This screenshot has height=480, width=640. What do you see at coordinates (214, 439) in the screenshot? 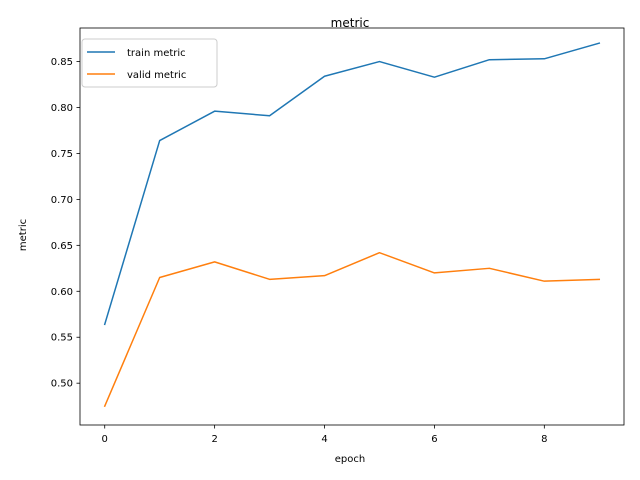
I see `x-tick-label: 2` at bounding box center [214, 439].